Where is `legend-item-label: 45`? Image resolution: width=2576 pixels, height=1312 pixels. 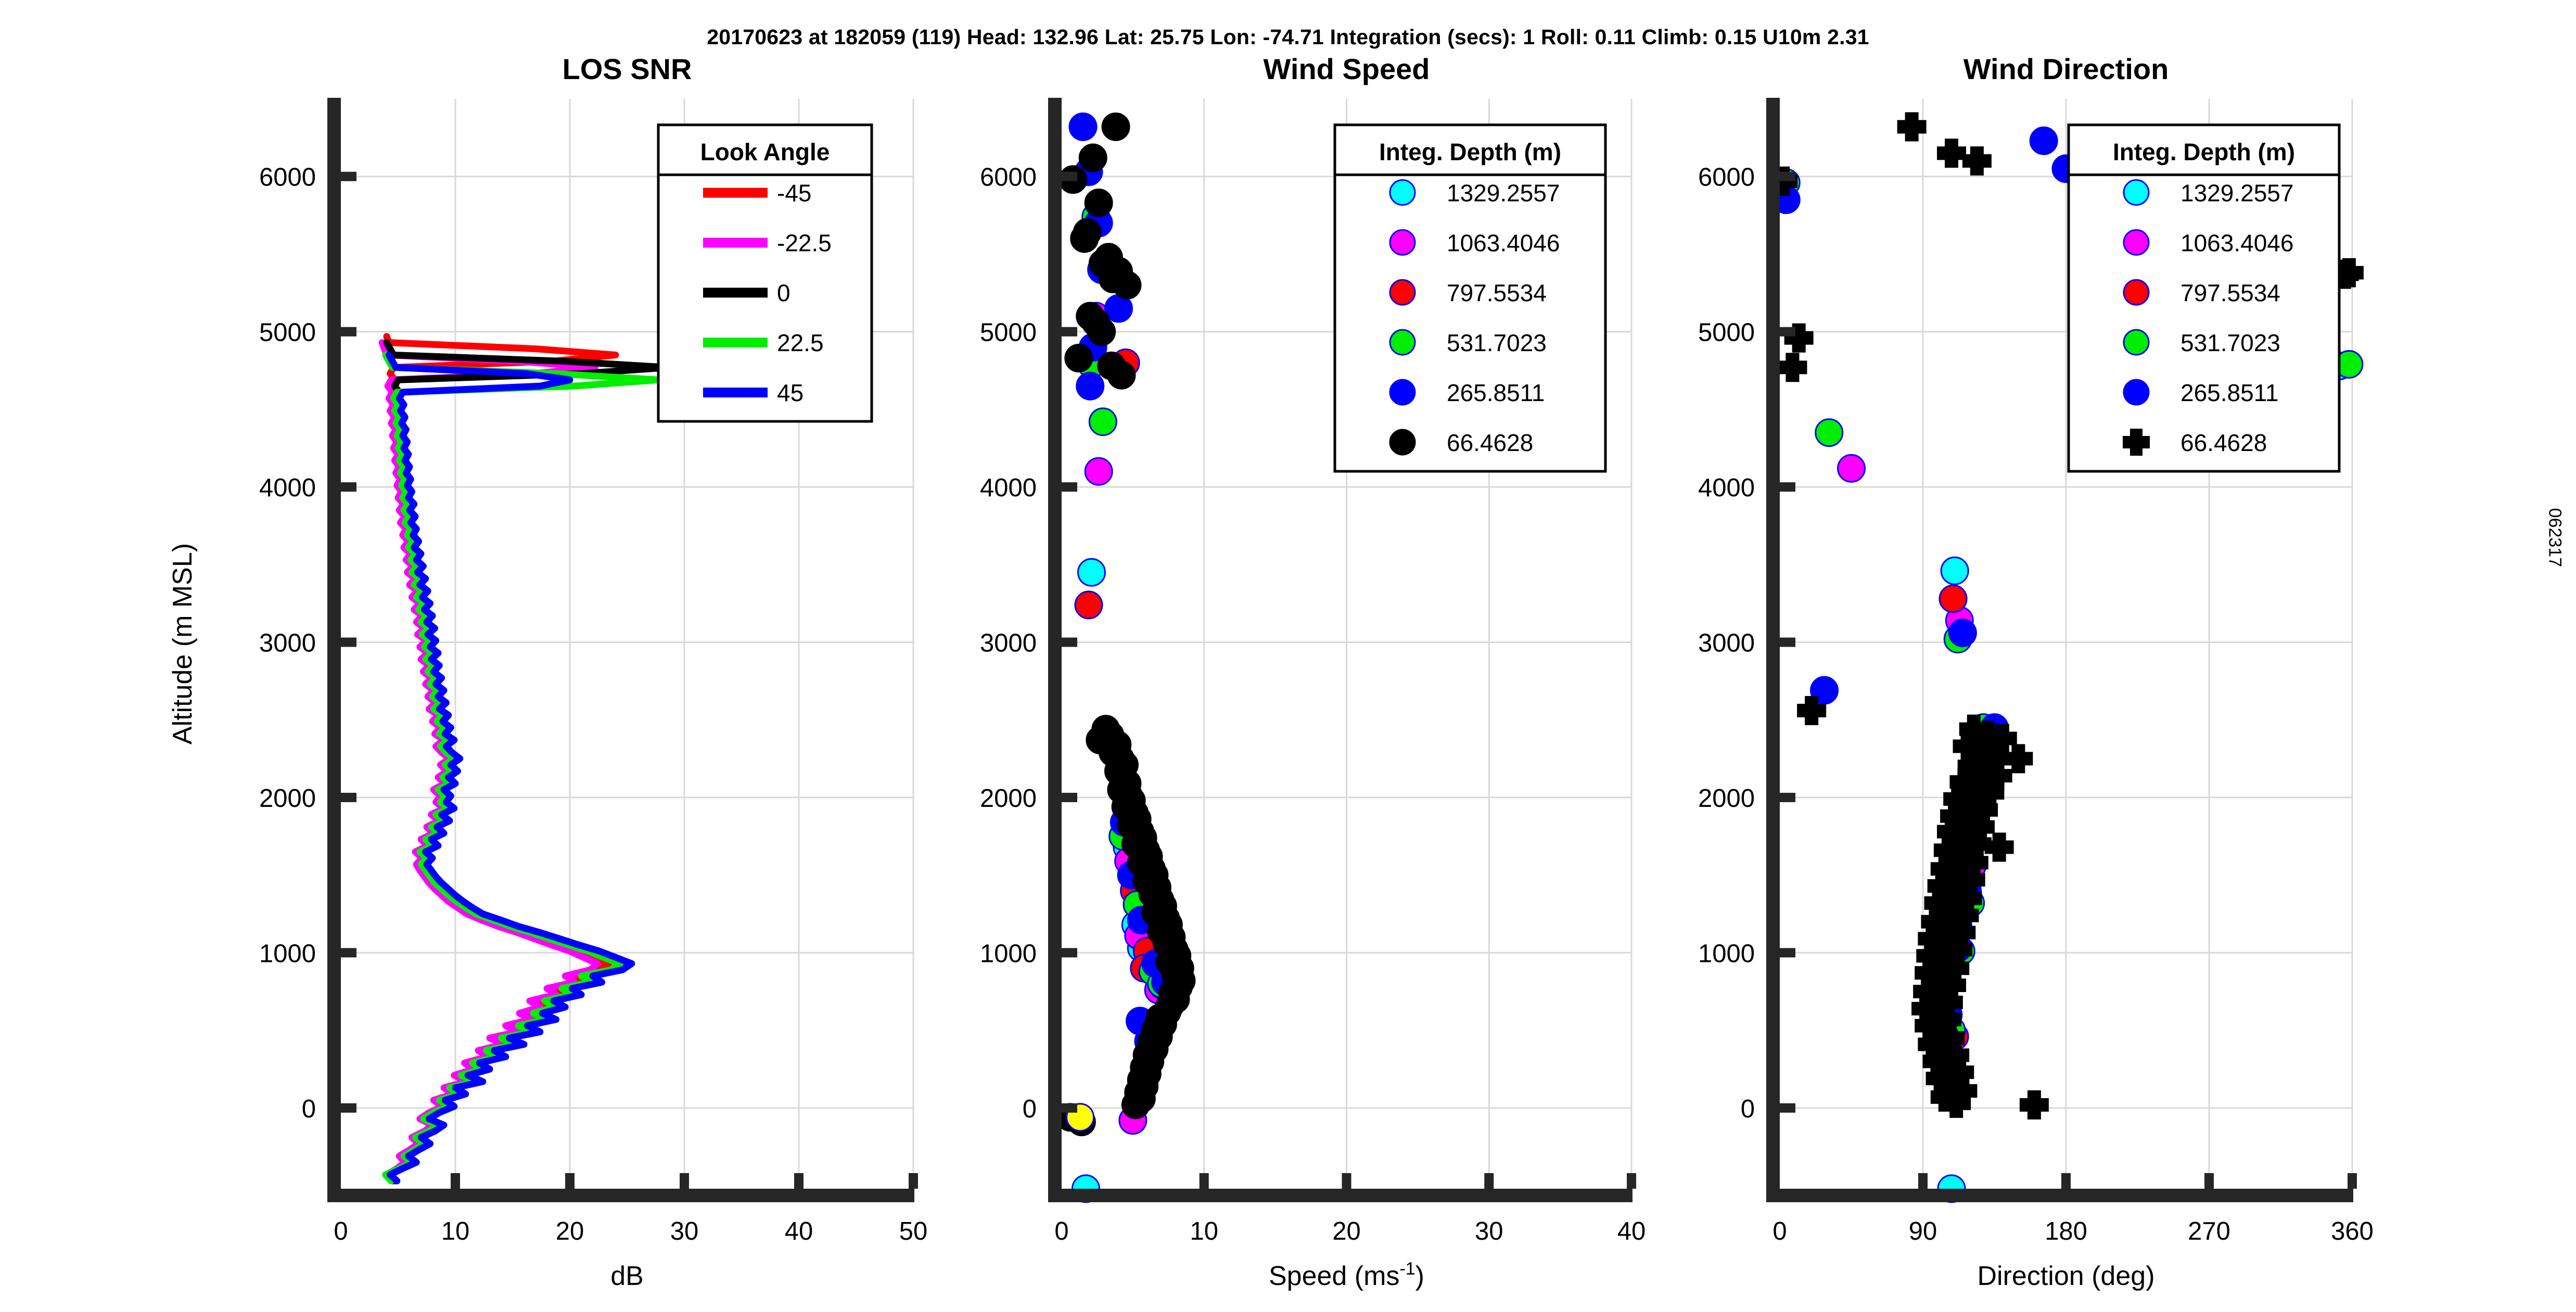
legend-item-label: 45 is located at coordinates (790, 393).